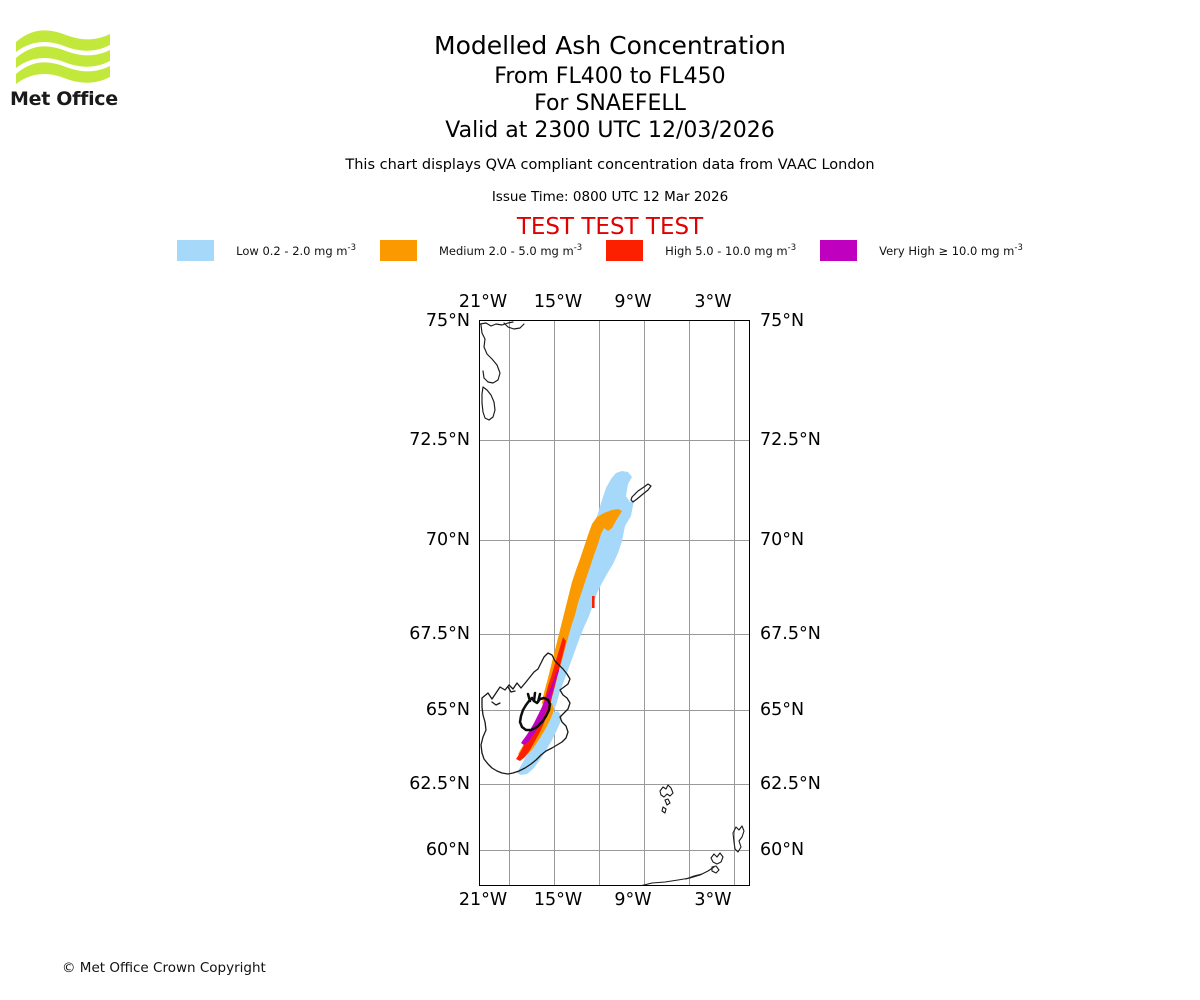 The width and height of the screenshot is (1200, 1000). I want to click on y-tick-left-4: 65°N, so click(447, 710).